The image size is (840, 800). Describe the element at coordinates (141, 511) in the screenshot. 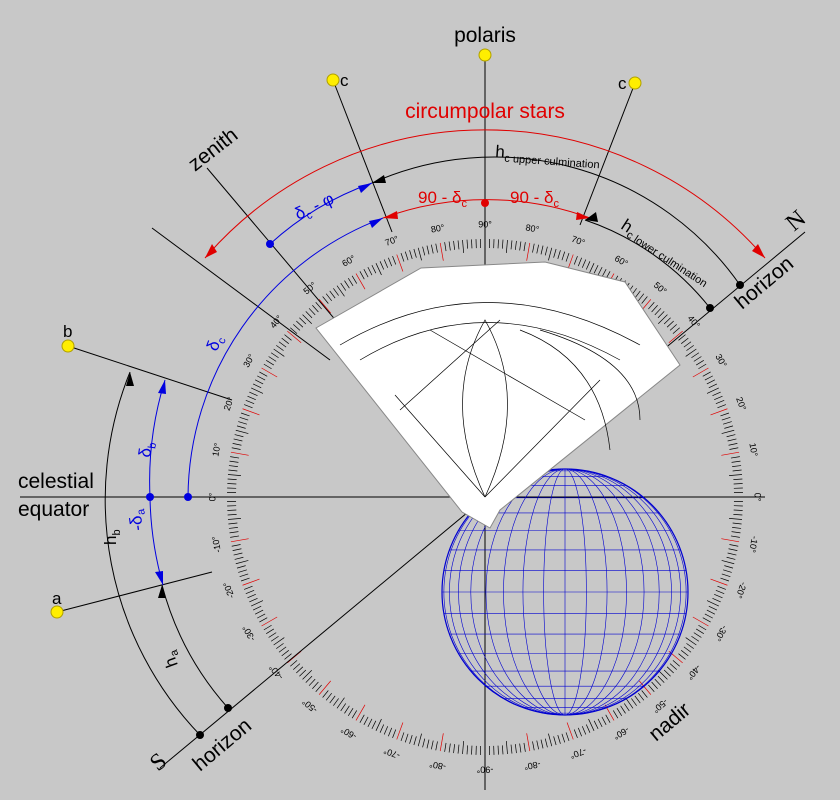

I see `label-sub: a` at that location.